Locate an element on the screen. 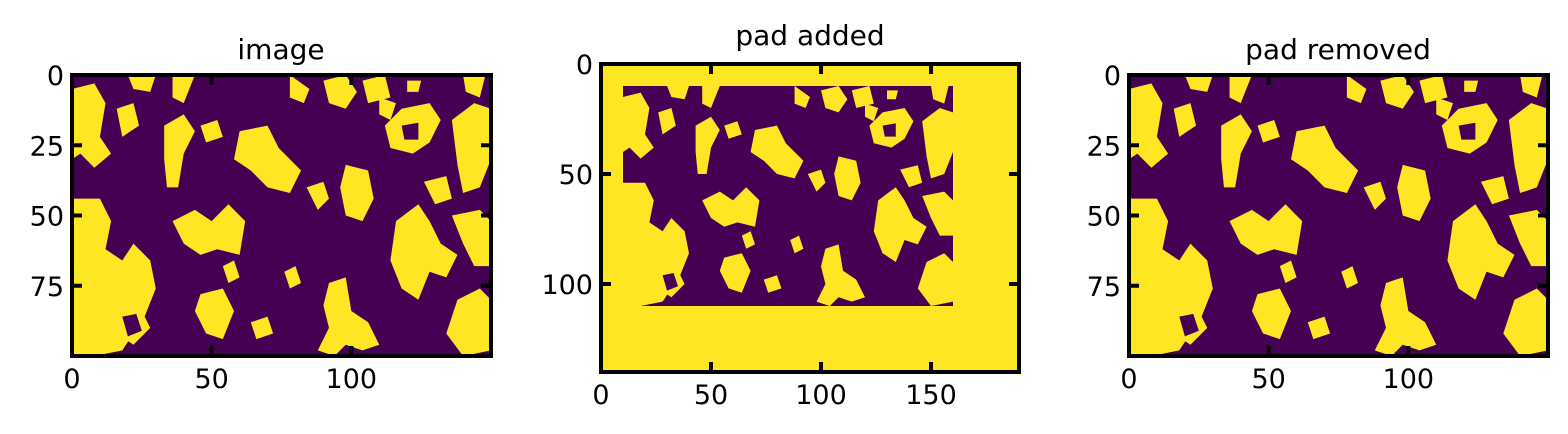 The width and height of the screenshot is (1568, 434). y-tick-label: 100 is located at coordinates (567, 285).